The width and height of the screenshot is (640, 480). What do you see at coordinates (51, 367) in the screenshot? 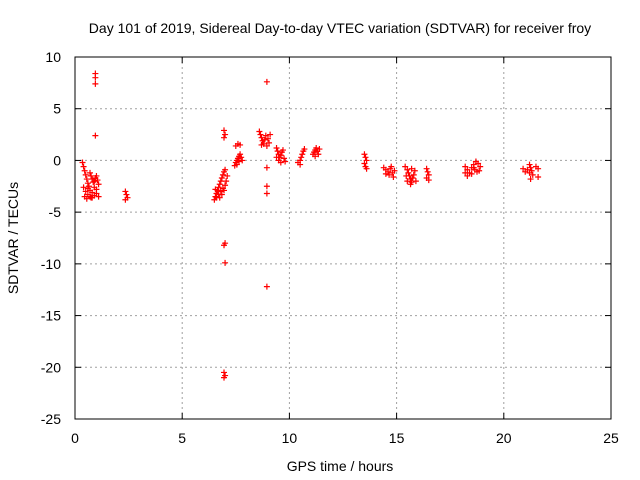
I see `y-tick-label: -20` at bounding box center [51, 367].